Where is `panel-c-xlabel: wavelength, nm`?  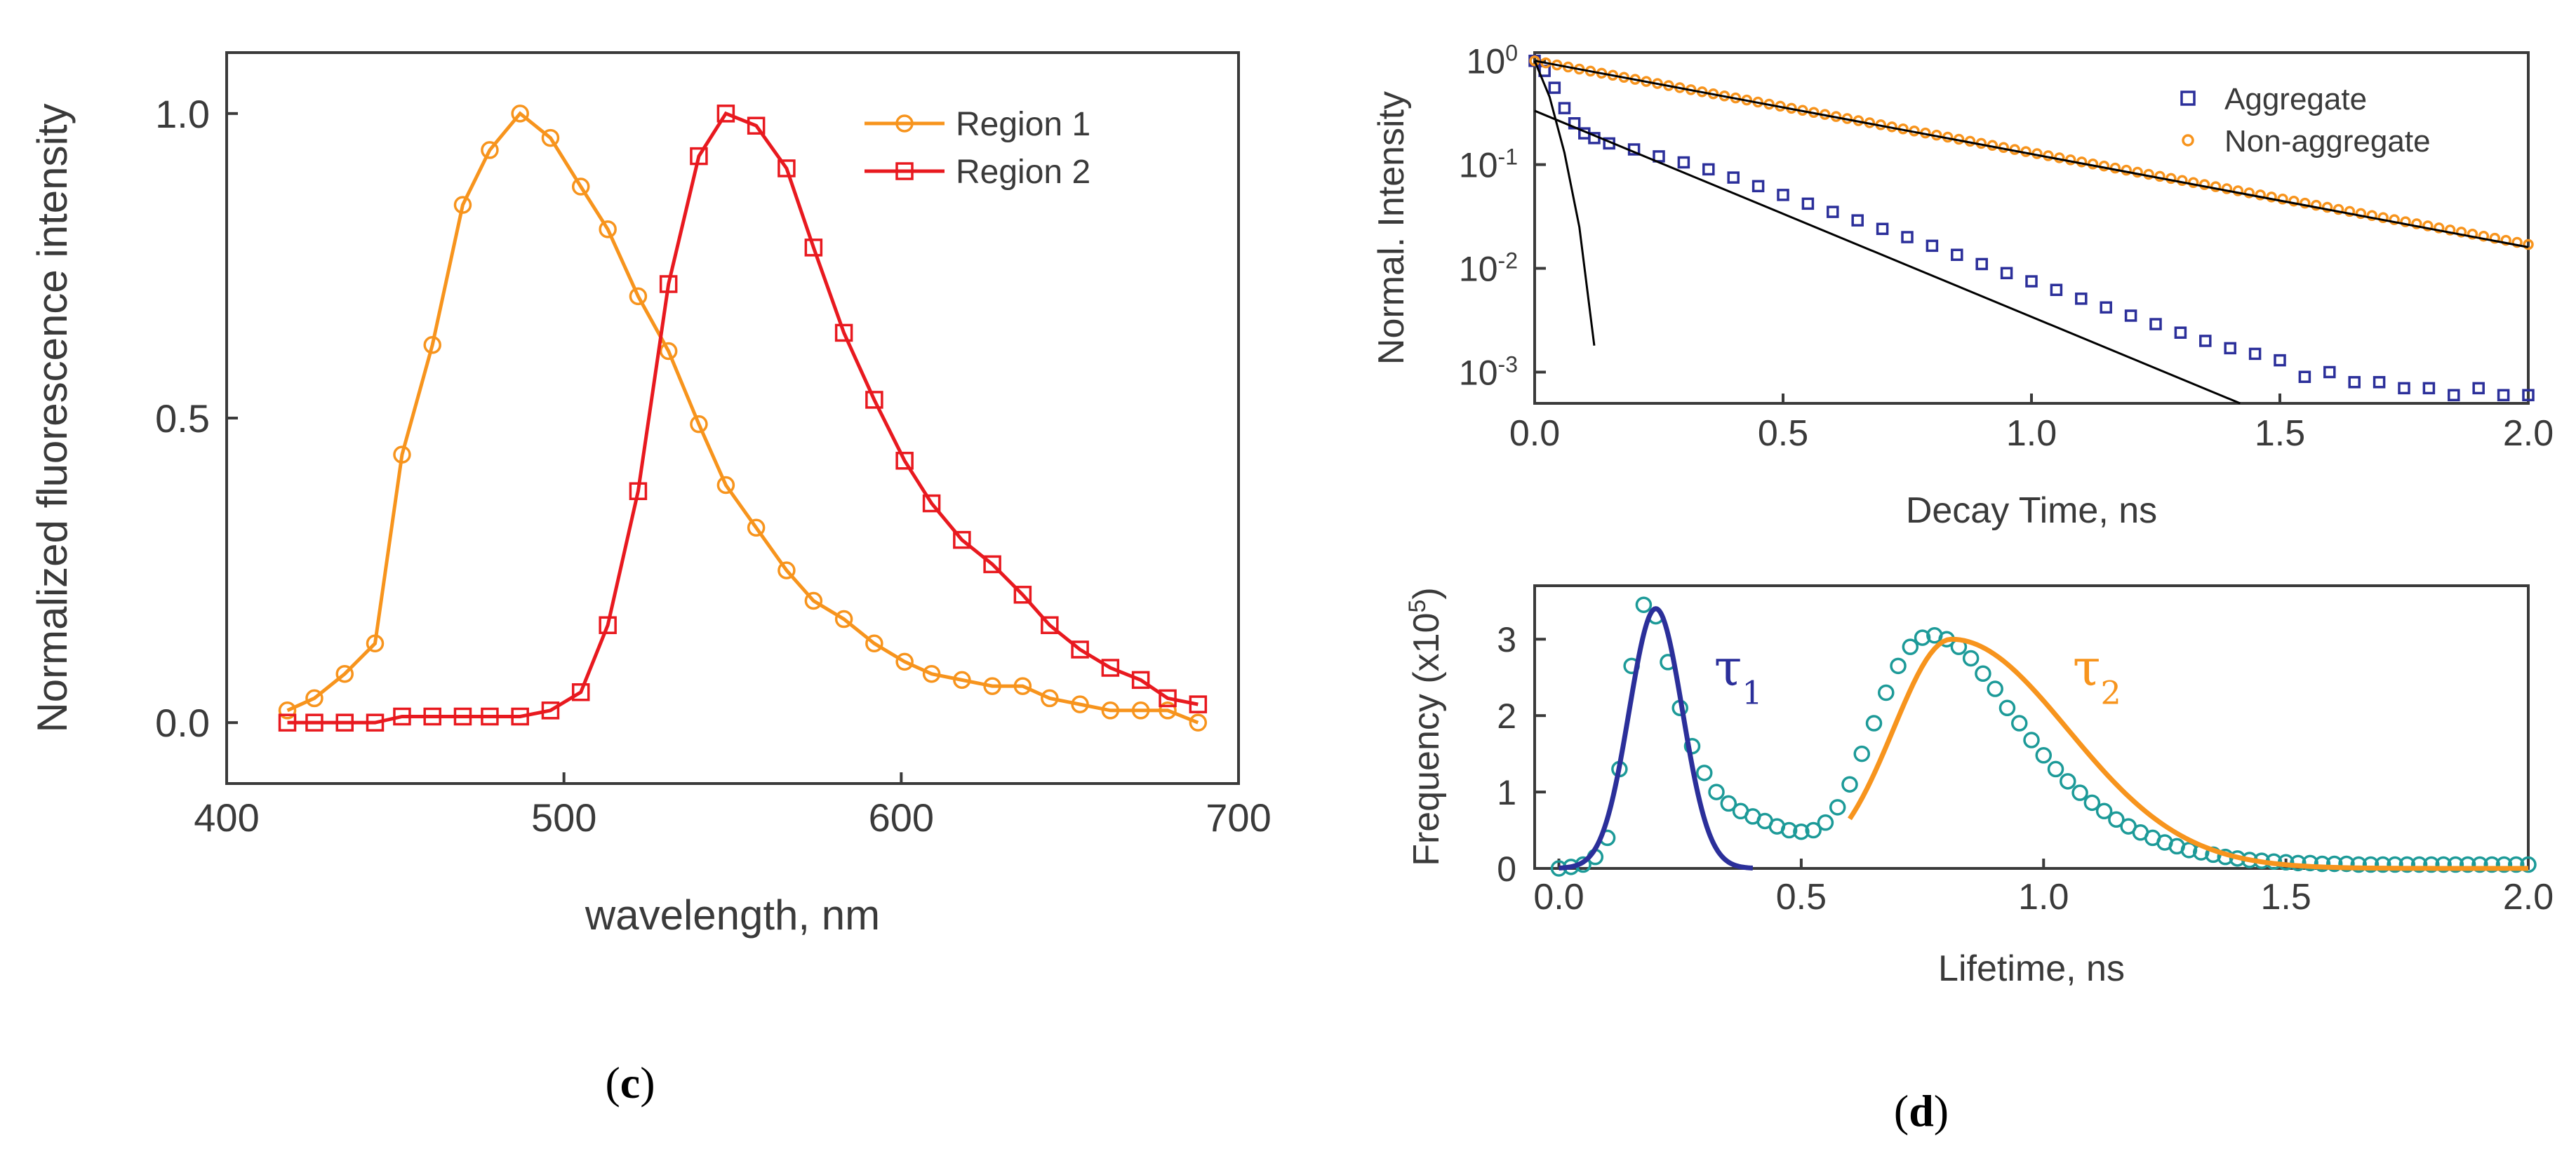
panel-c-xlabel: wavelength, nm is located at coordinates (732, 915).